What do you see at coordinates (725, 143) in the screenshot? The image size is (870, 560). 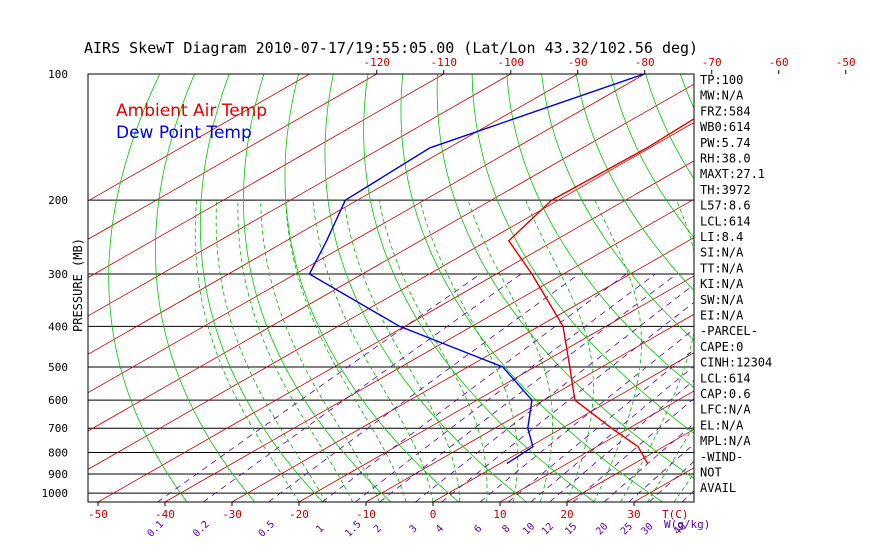 I see `stat-item: PW:5.74` at bounding box center [725, 143].